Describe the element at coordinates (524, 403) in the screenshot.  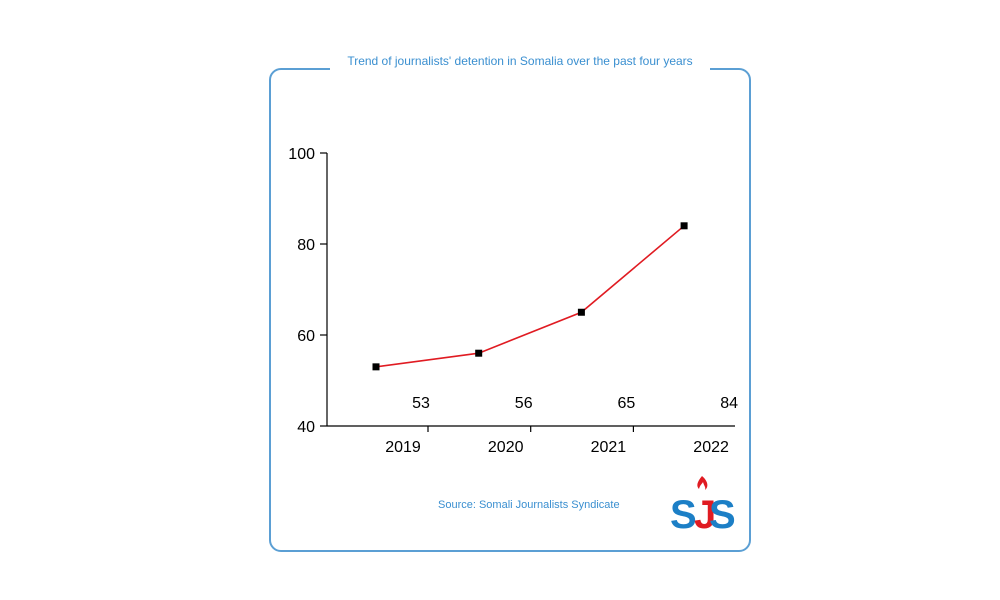
I see `data-label: 56` at that location.